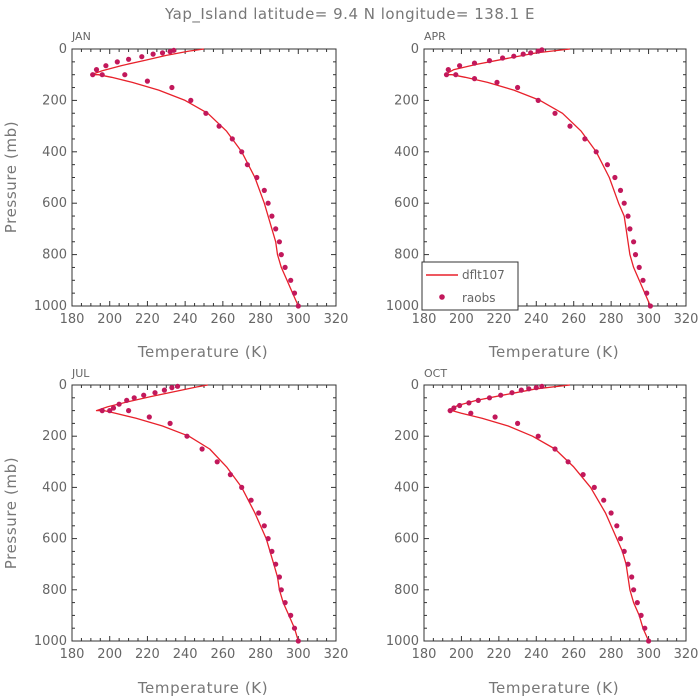  I want to click on plot-frame-oct, so click(555, 513).